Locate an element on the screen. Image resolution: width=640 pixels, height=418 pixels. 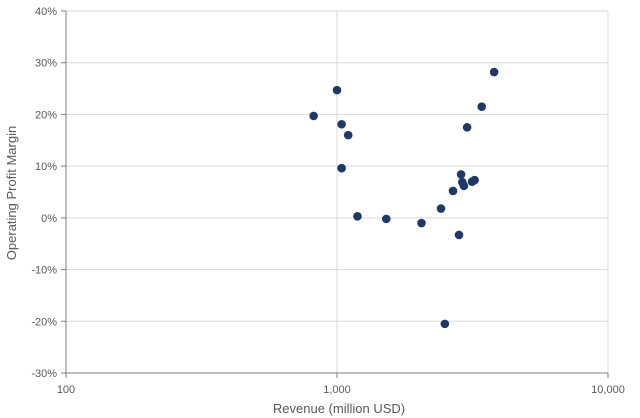
y-tick-label: -30% is located at coordinates (44, 374).